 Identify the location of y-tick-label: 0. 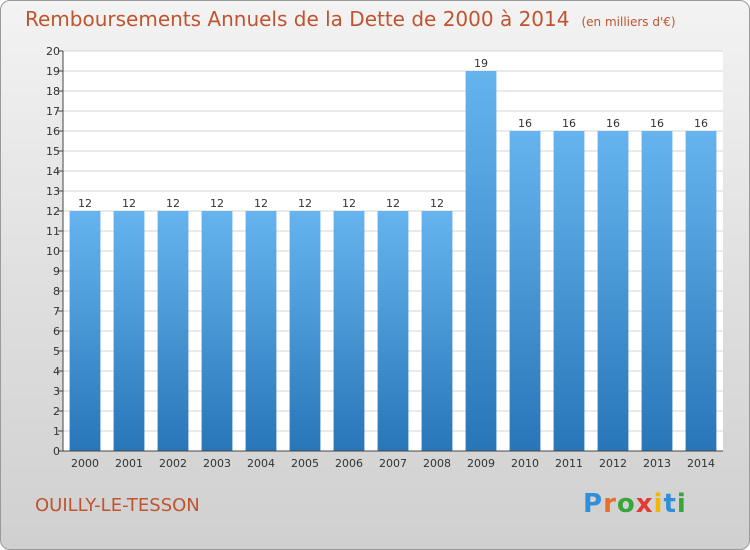
(56, 451).